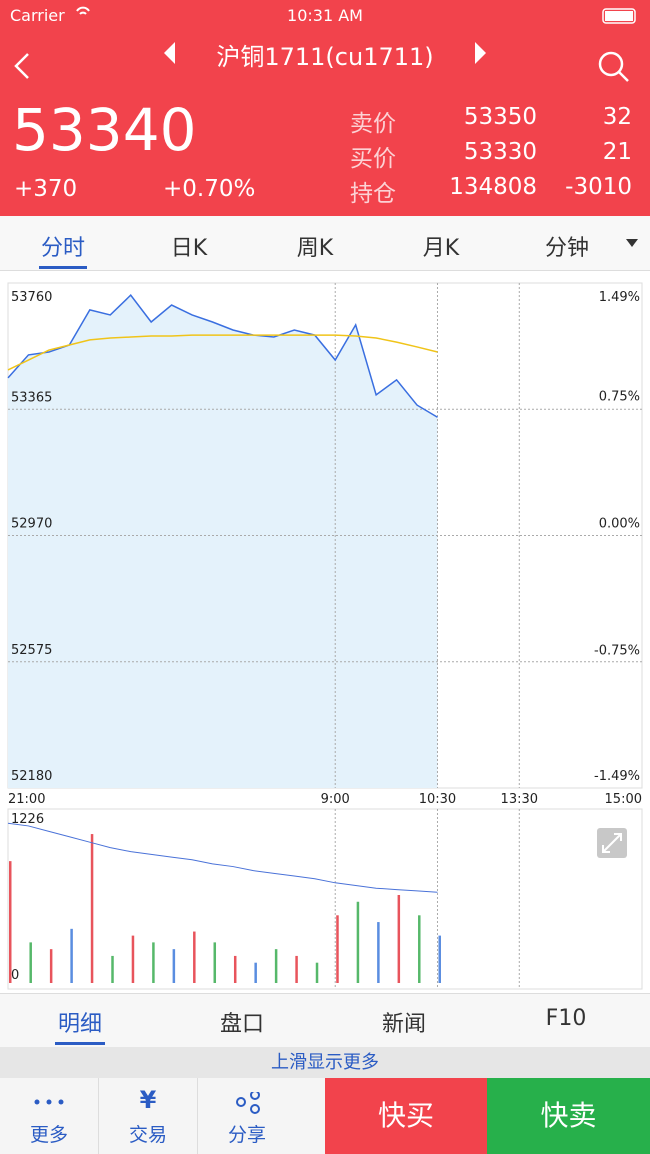 The width and height of the screenshot is (650, 1154). What do you see at coordinates (612, 843) in the screenshot?
I see `expand-glyph` at bounding box center [612, 843].